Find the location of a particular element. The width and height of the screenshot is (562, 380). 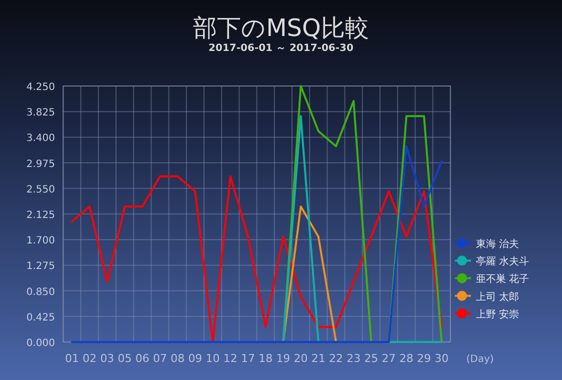

x-axis-title: (Day) is located at coordinates (480, 359).